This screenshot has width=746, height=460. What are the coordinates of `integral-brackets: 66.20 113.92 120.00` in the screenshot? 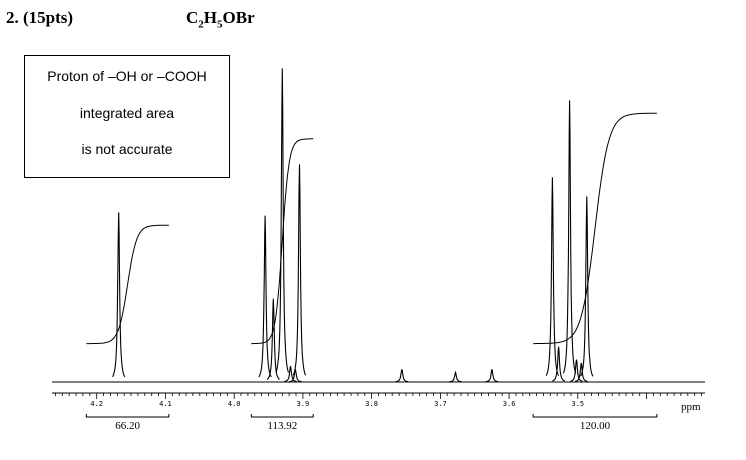 It's located at (371, 423).